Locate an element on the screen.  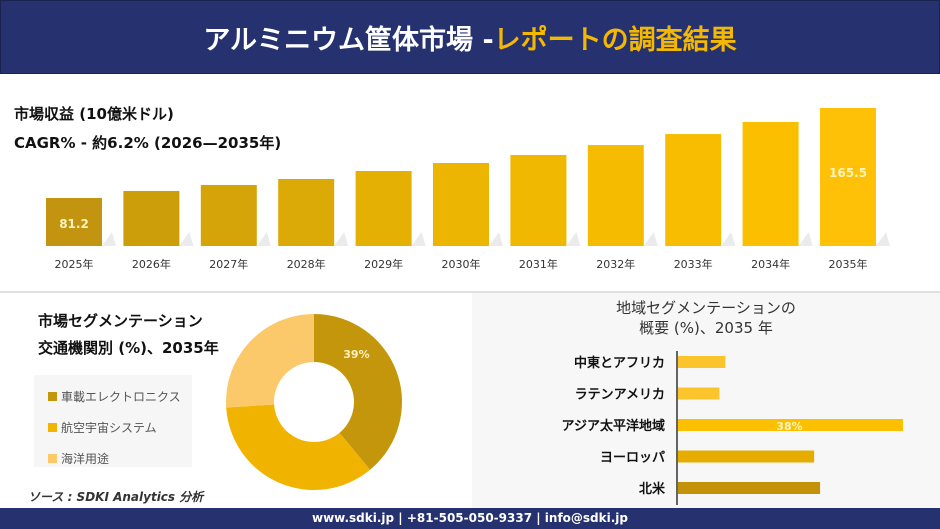
legend-label: 航空宇宙システム is located at coordinates (109, 428).